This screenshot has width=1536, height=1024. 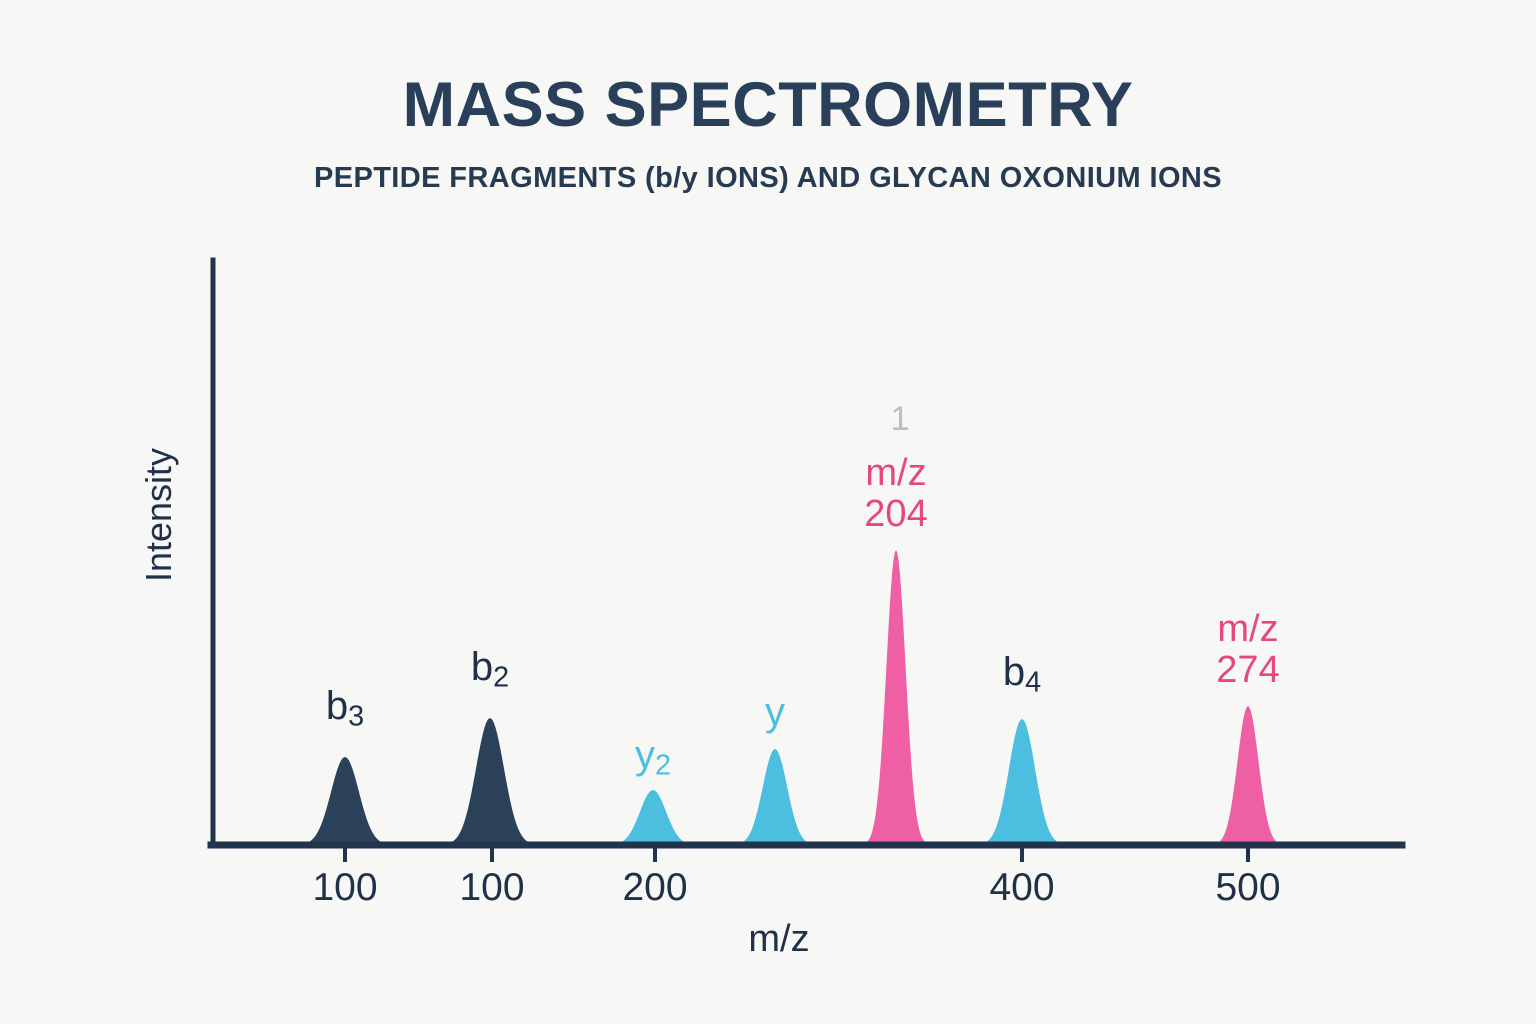 What do you see at coordinates (1248, 887) in the screenshot?
I see `x-tick-label: 500` at bounding box center [1248, 887].